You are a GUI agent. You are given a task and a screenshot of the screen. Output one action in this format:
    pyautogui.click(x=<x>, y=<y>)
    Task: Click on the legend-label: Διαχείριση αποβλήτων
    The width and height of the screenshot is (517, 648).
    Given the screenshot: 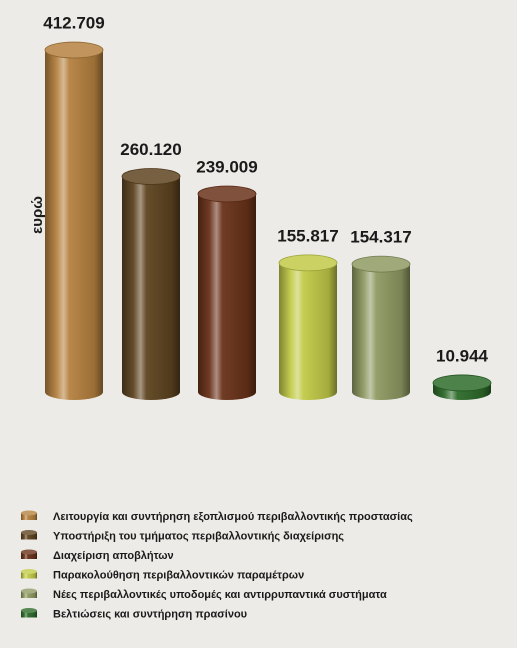 What is the action you would take?
    pyautogui.click(x=113, y=556)
    